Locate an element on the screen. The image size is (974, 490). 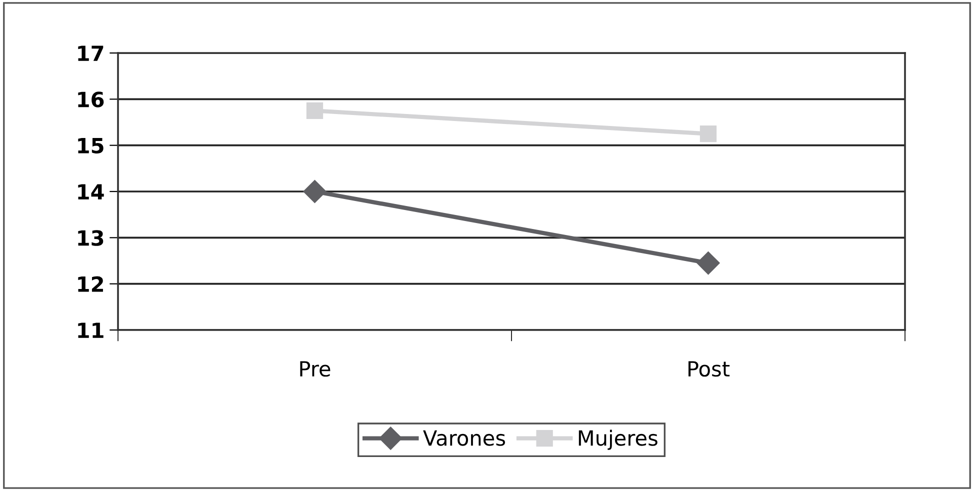
y-tick-label: 13 is located at coordinates (91, 238).